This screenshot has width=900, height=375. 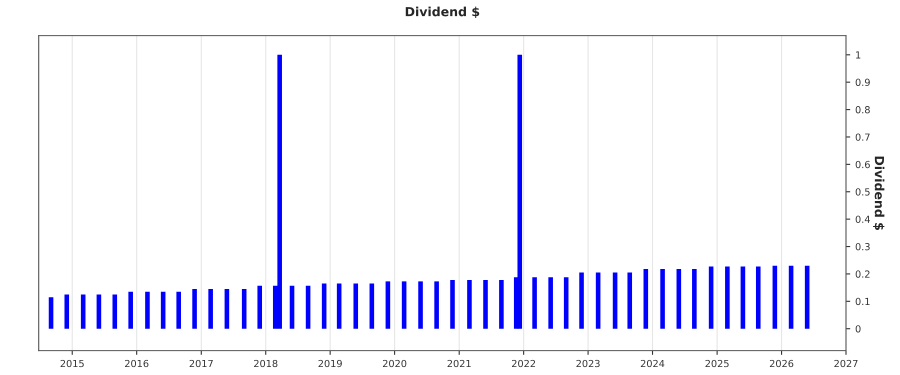 I want to click on y-tick-label: 0.5, so click(x=863, y=192).